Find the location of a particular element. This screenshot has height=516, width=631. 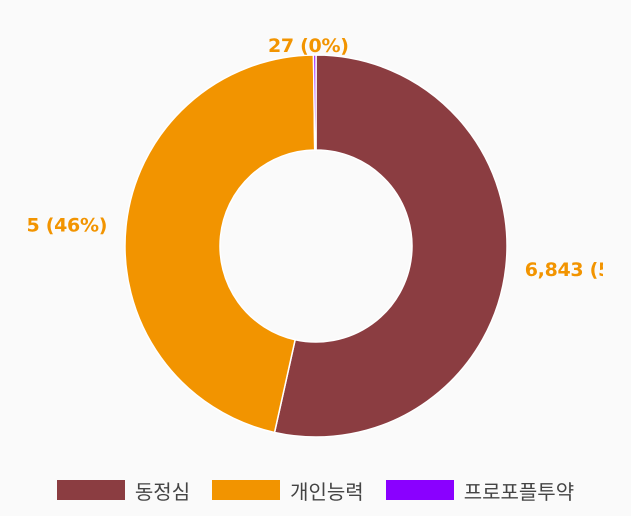

legend-item-3: 프로포플투약 is located at coordinates (480, 490).